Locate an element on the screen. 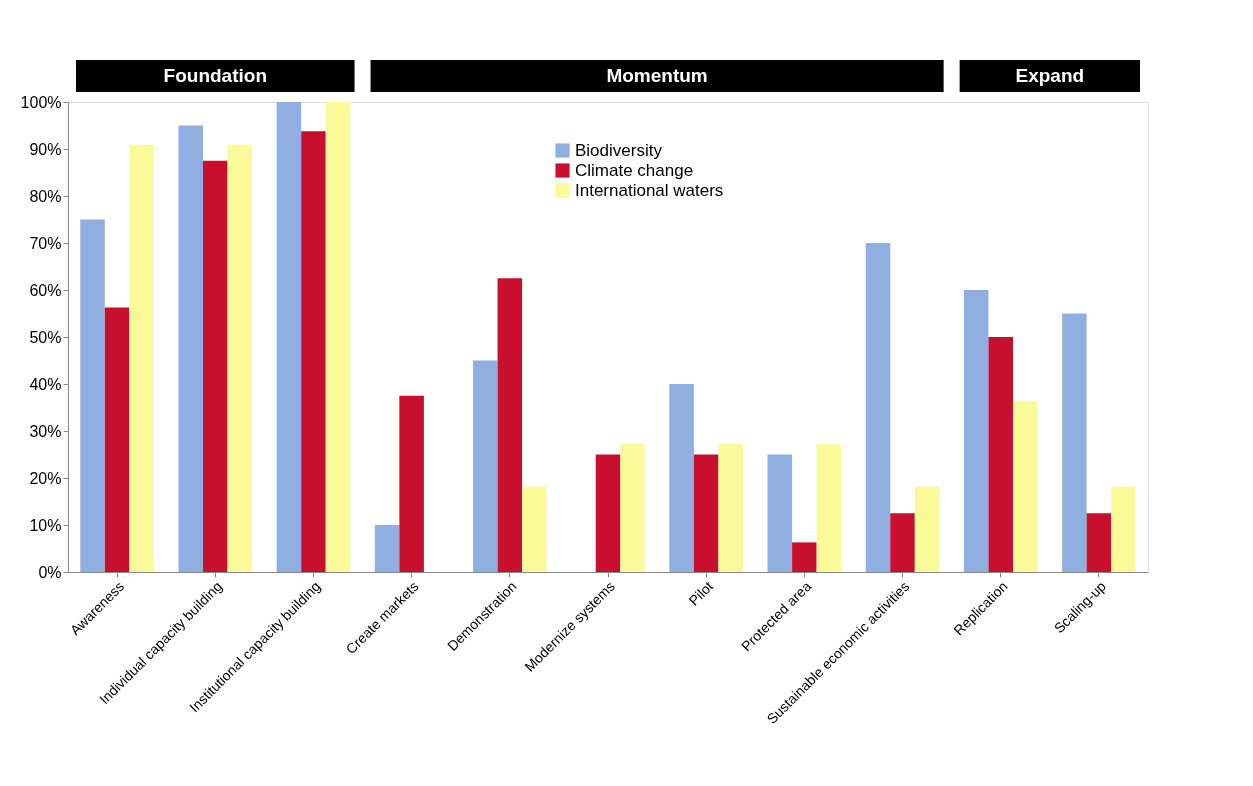  y-tick-label: 40% is located at coordinates (45, 384).